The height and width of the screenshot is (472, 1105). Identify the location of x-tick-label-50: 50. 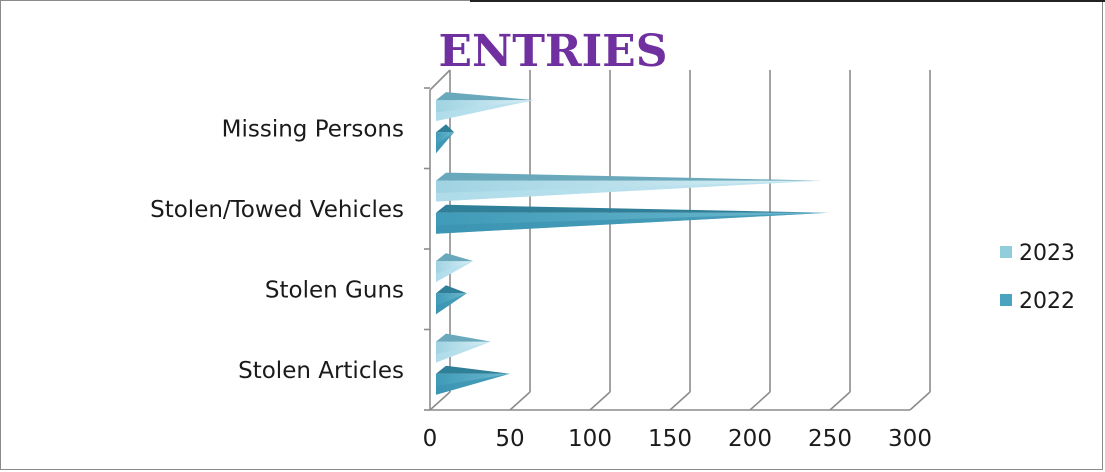
(509, 439).